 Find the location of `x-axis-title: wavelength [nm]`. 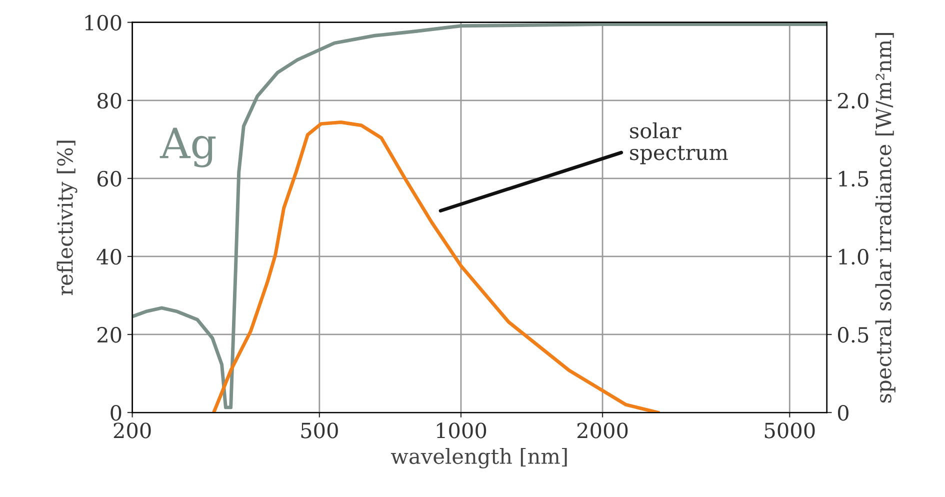

x-axis-title: wavelength [nm] is located at coordinates (478, 458).